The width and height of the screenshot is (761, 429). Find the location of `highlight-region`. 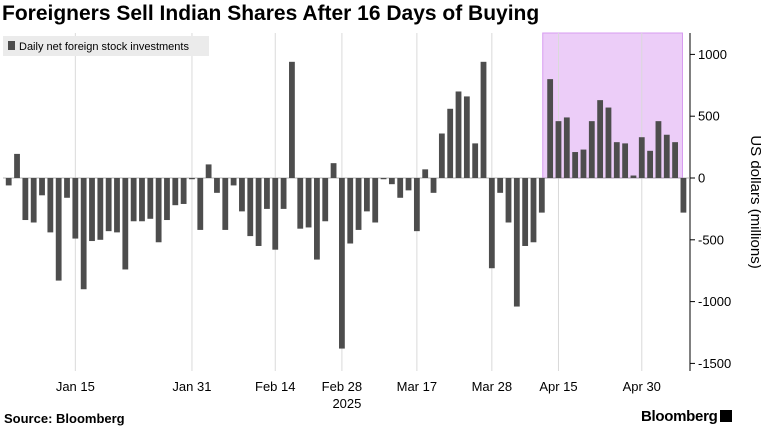

highlight-region is located at coordinates (612, 105).